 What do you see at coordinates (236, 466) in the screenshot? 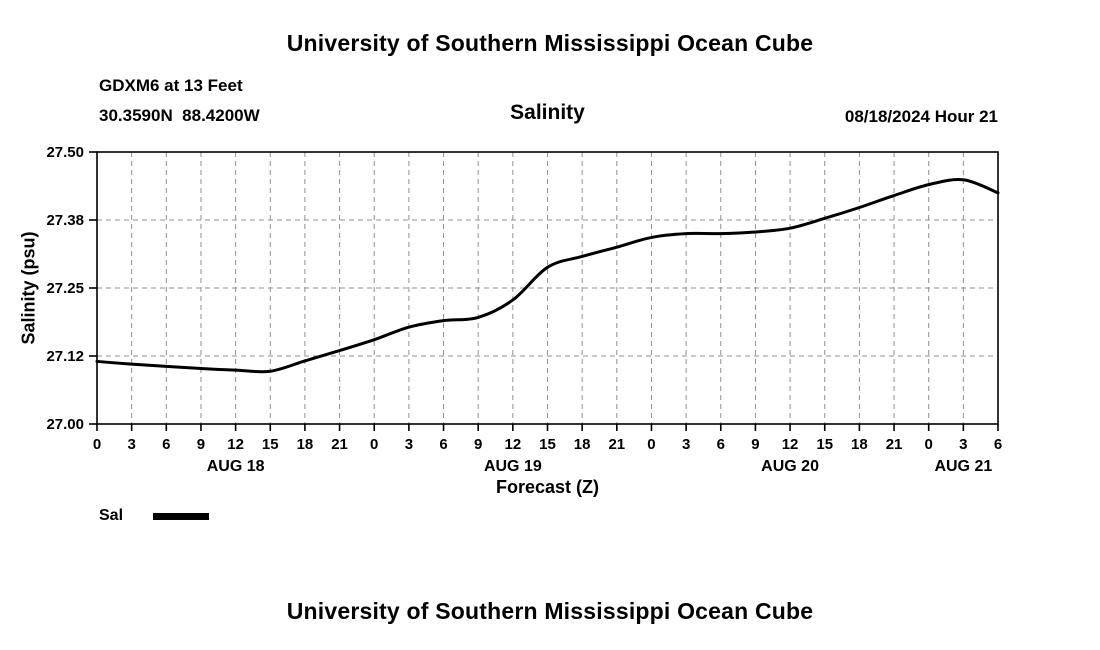
I see `day-label: AUG 18` at bounding box center [236, 466].